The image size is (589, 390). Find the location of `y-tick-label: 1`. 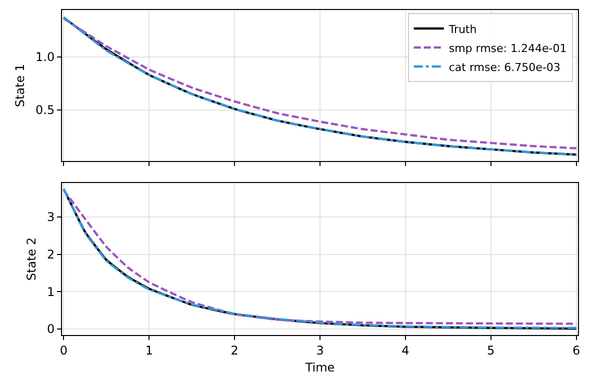

y-tick-label: 1 is located at coordinates (50, 291).